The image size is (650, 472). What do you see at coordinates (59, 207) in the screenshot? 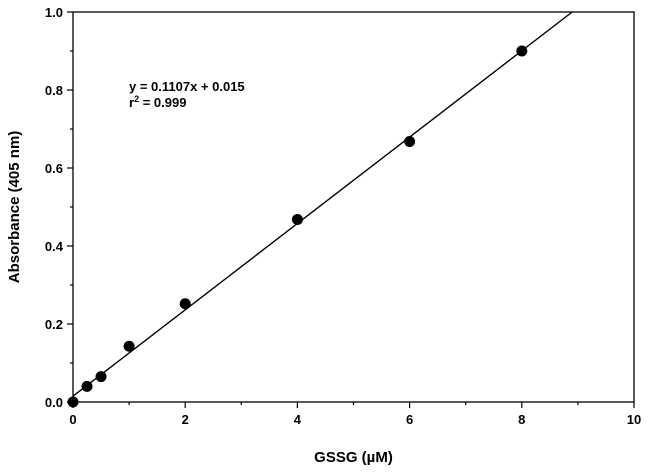
I see `y-axis-ticks: 0.0 0.2 0.4 0.6 0.8 1.0` at bounding box center [59, 207].